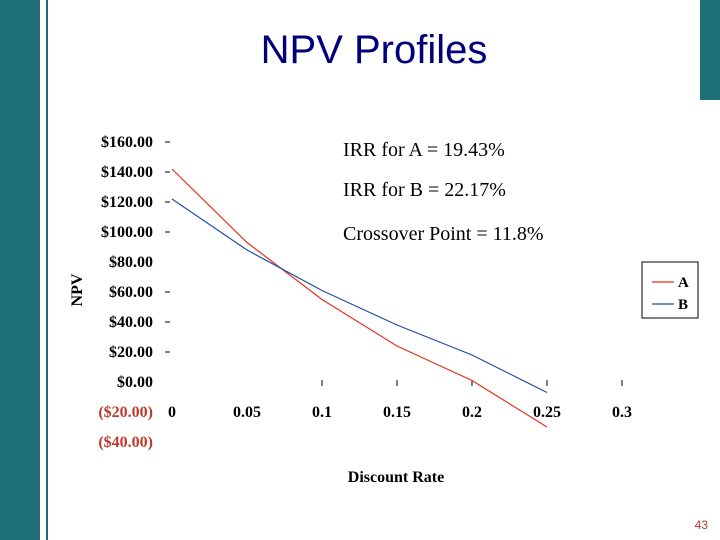 The image size is (720, 540). I want to click on annotation-text: Crossover Point = 11.8%, so click(443, 234).